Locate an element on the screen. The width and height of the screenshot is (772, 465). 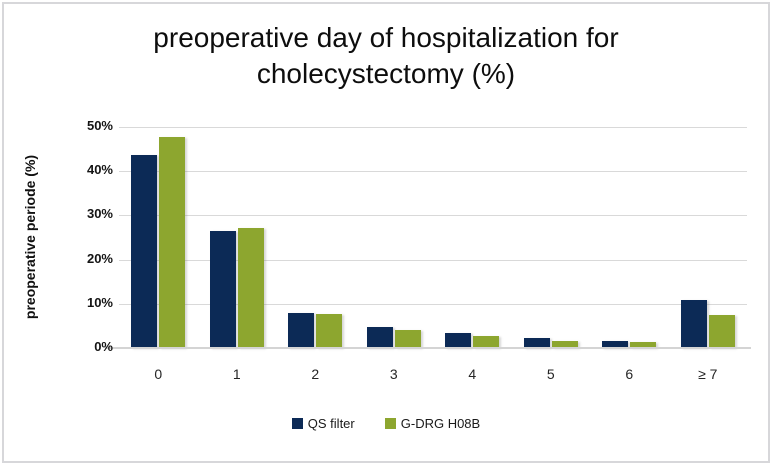
y-tick-40: 40% is located at coordinates (99, 170).